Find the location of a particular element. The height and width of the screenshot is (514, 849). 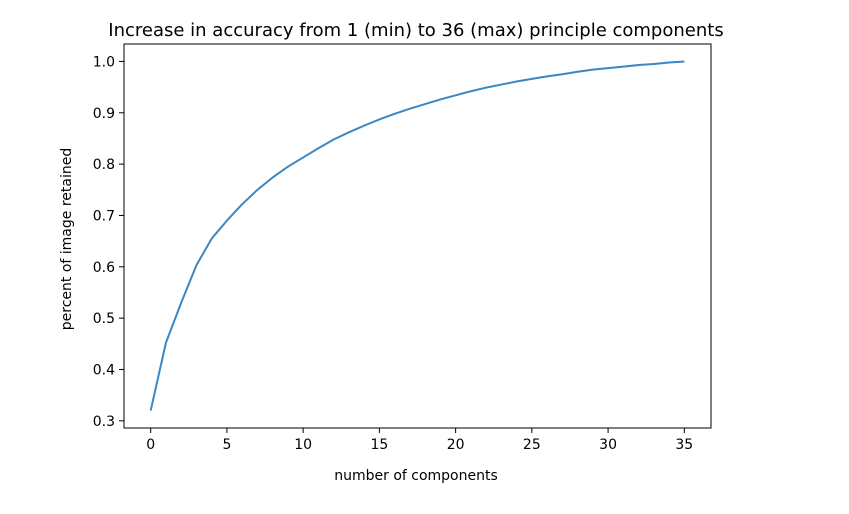

x-tick-label: 20 is located at coordinates (456, 445).